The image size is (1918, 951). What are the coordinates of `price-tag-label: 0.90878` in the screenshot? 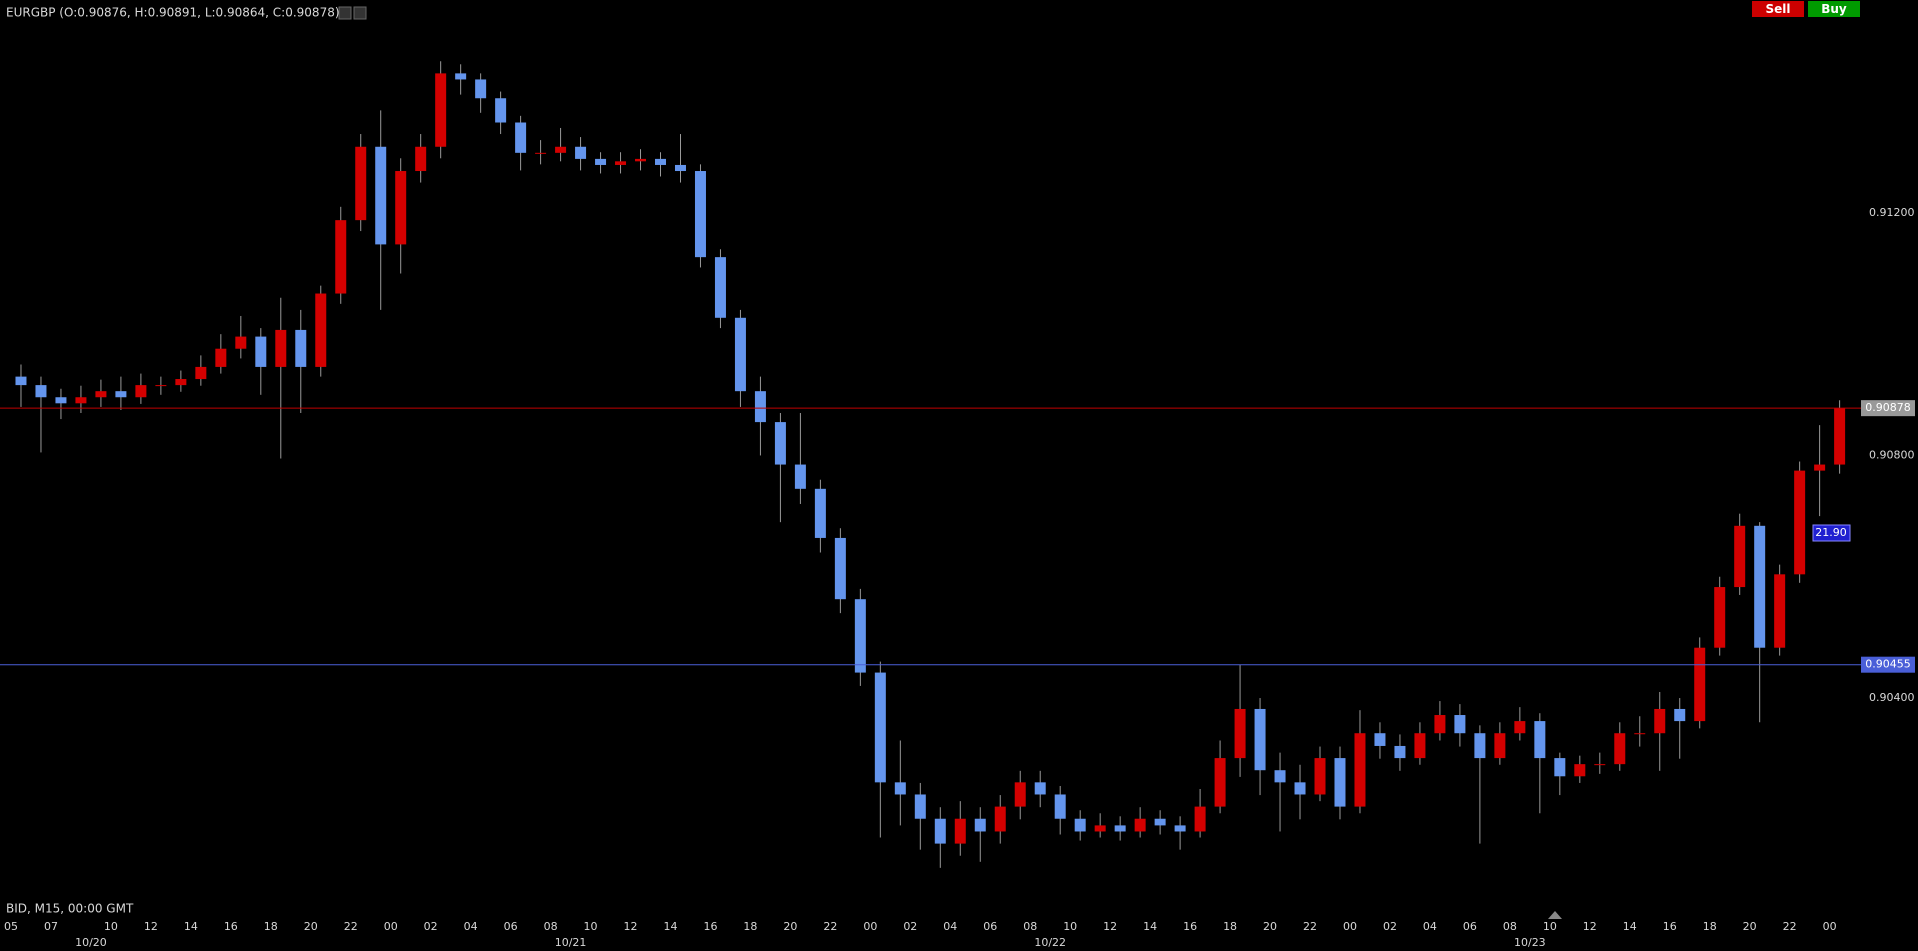 It's located at (1888, 407).